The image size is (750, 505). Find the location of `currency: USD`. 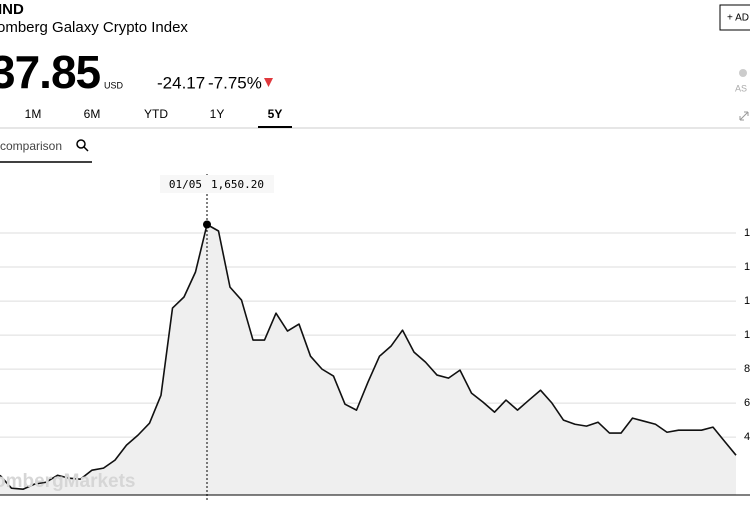

currency: USD is located at coordinates (114, 85).